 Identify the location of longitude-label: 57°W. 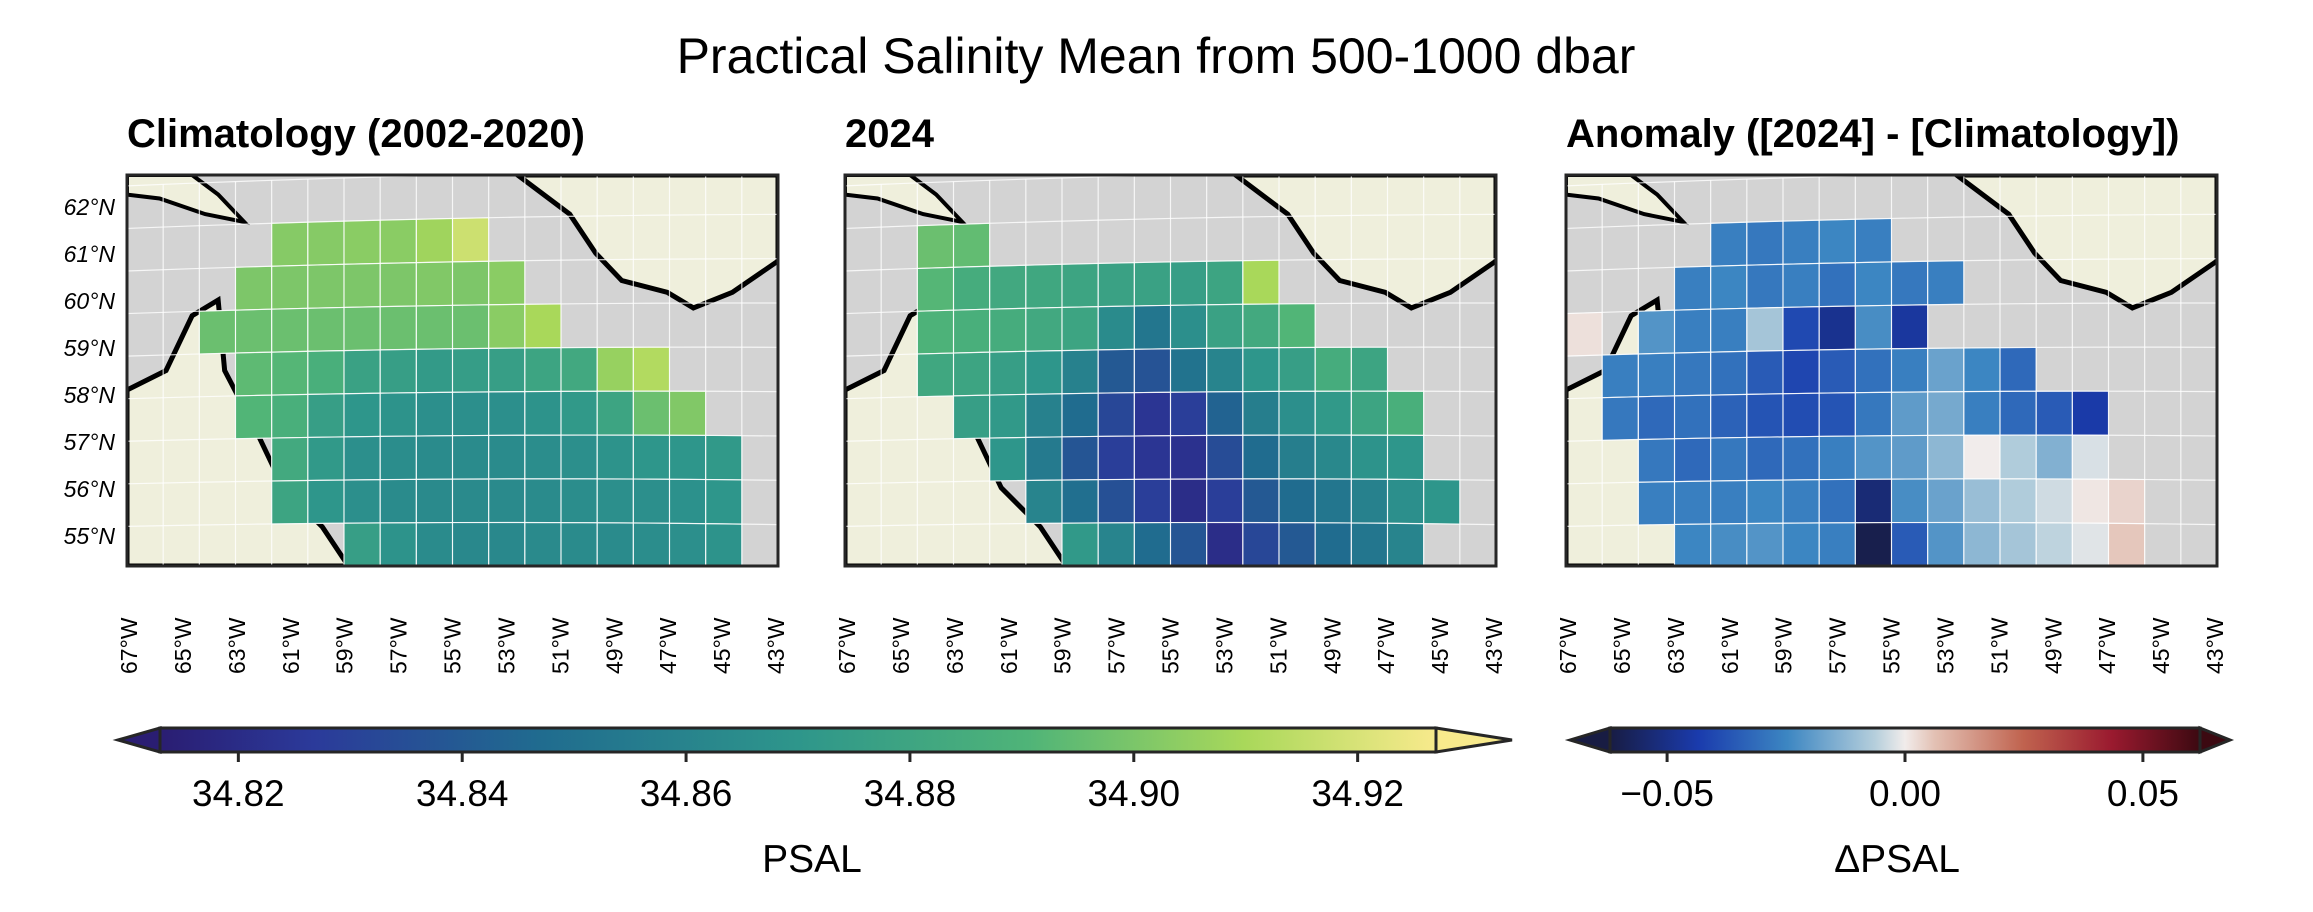
(399, 645).